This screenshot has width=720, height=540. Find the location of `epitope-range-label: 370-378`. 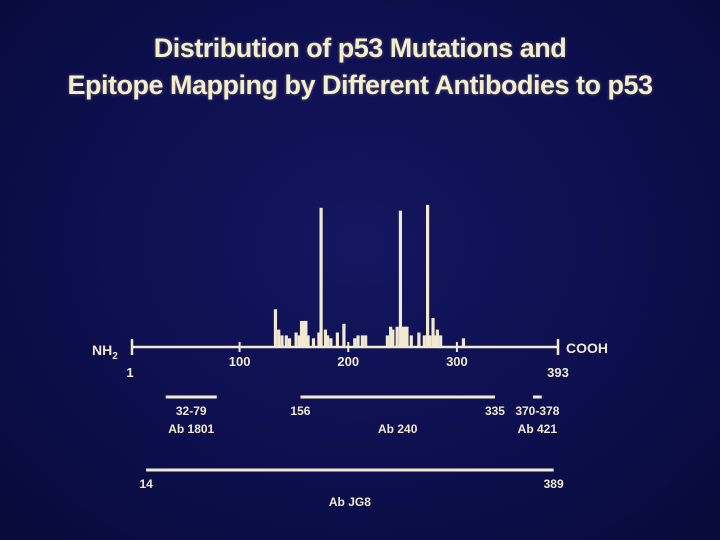

epitope-range-label: 370-378 is located at coordinates (537, 411).